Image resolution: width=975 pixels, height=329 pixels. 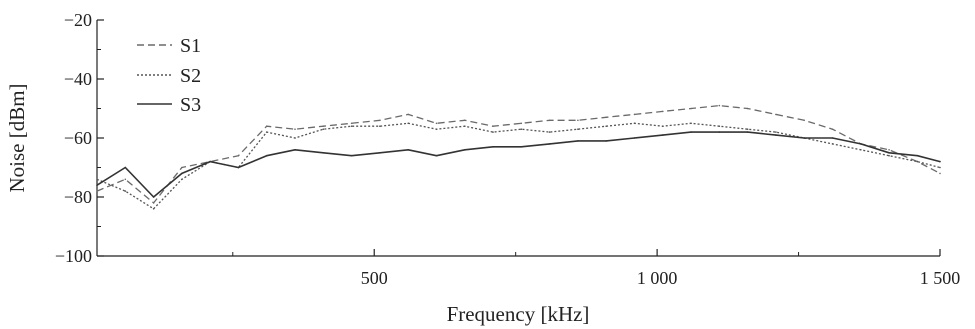 I want to click on legend-label-s1: S1, so click(x=190, y=46).